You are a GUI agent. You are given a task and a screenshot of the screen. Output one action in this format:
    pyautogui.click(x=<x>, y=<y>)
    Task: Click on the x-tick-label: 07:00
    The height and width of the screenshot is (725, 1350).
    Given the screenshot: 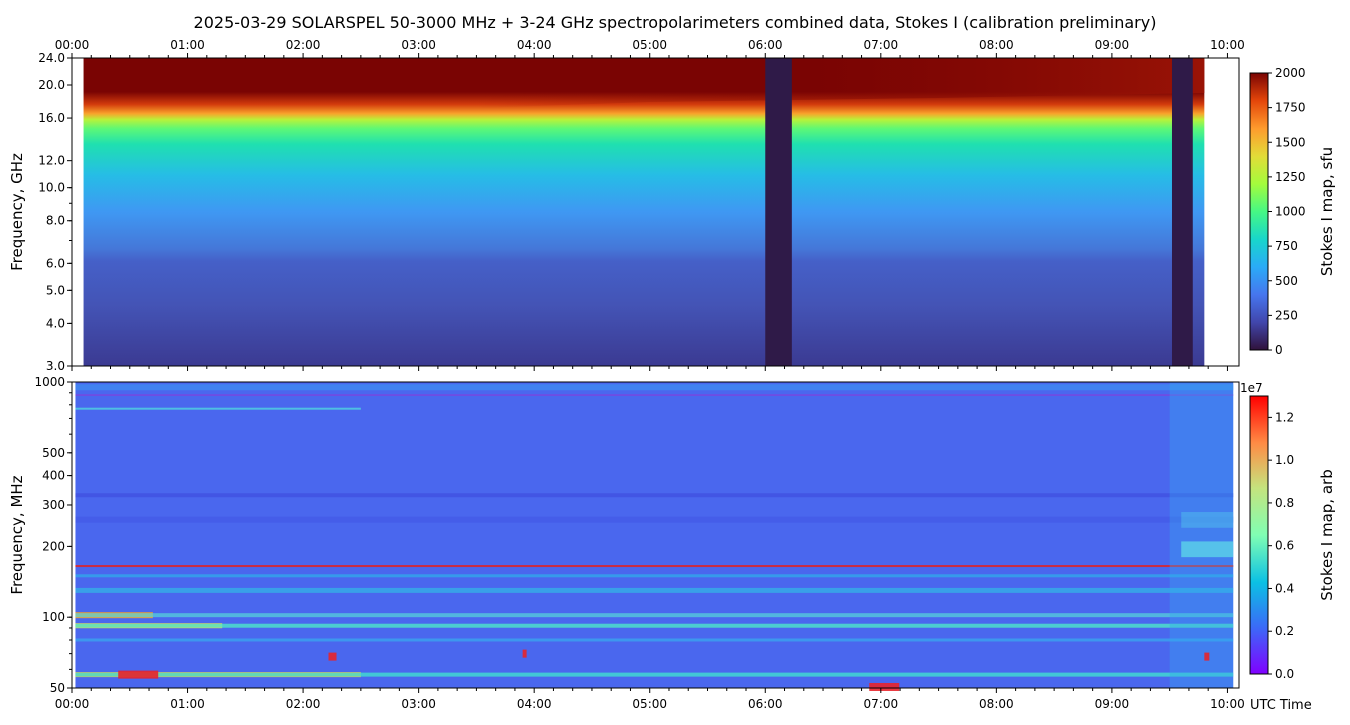 What is the action you would take?
    pyautogui.click(x=881, y=704)
    